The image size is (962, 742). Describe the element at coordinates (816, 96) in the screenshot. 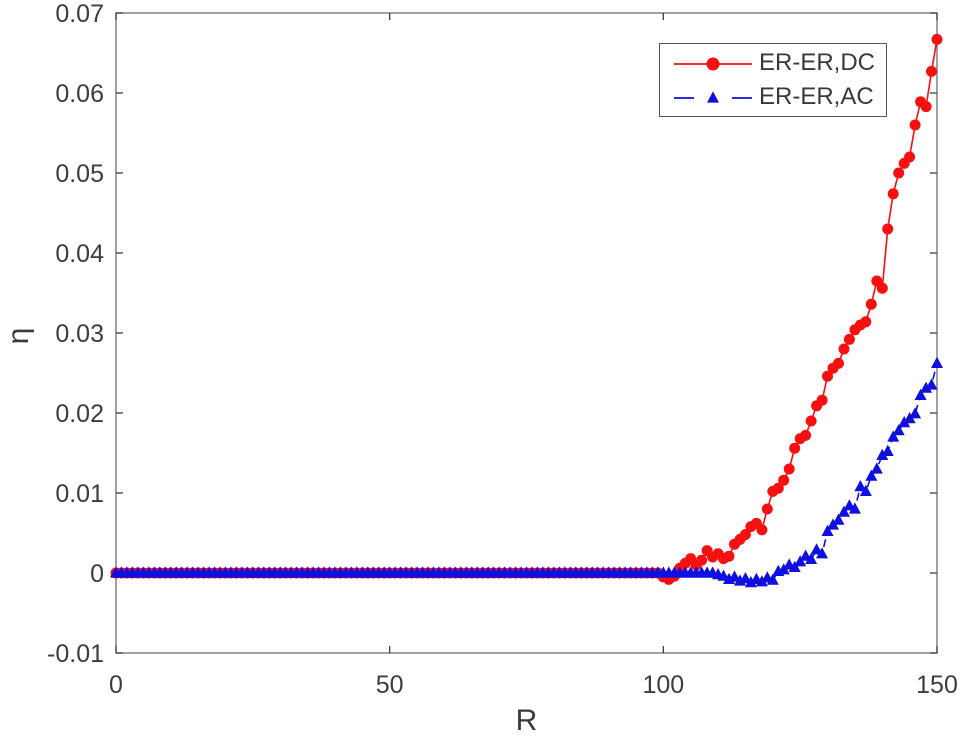

I see `legend-label-er-er-ac: ER-ER,AC` at that location.